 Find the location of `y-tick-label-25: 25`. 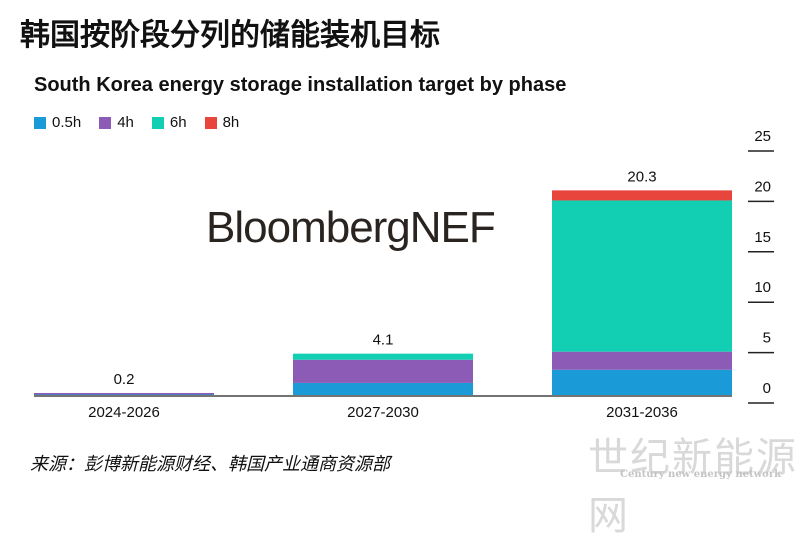

y-tick-label-25: 25 is located at coordinates (762, 136).